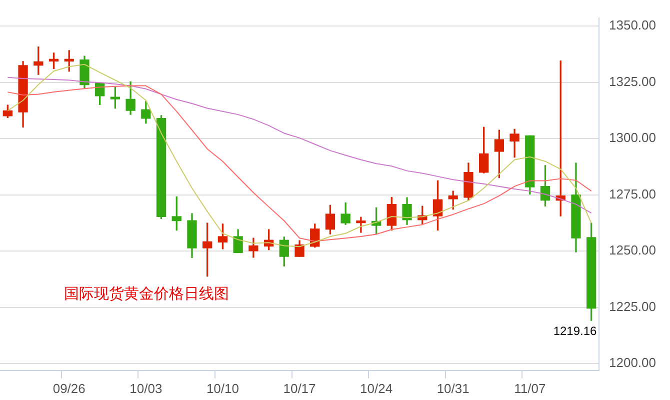  Describe the element at coordinates (146, 388) in the screenshot. I see `x-tick-label: 10/03` at that location.